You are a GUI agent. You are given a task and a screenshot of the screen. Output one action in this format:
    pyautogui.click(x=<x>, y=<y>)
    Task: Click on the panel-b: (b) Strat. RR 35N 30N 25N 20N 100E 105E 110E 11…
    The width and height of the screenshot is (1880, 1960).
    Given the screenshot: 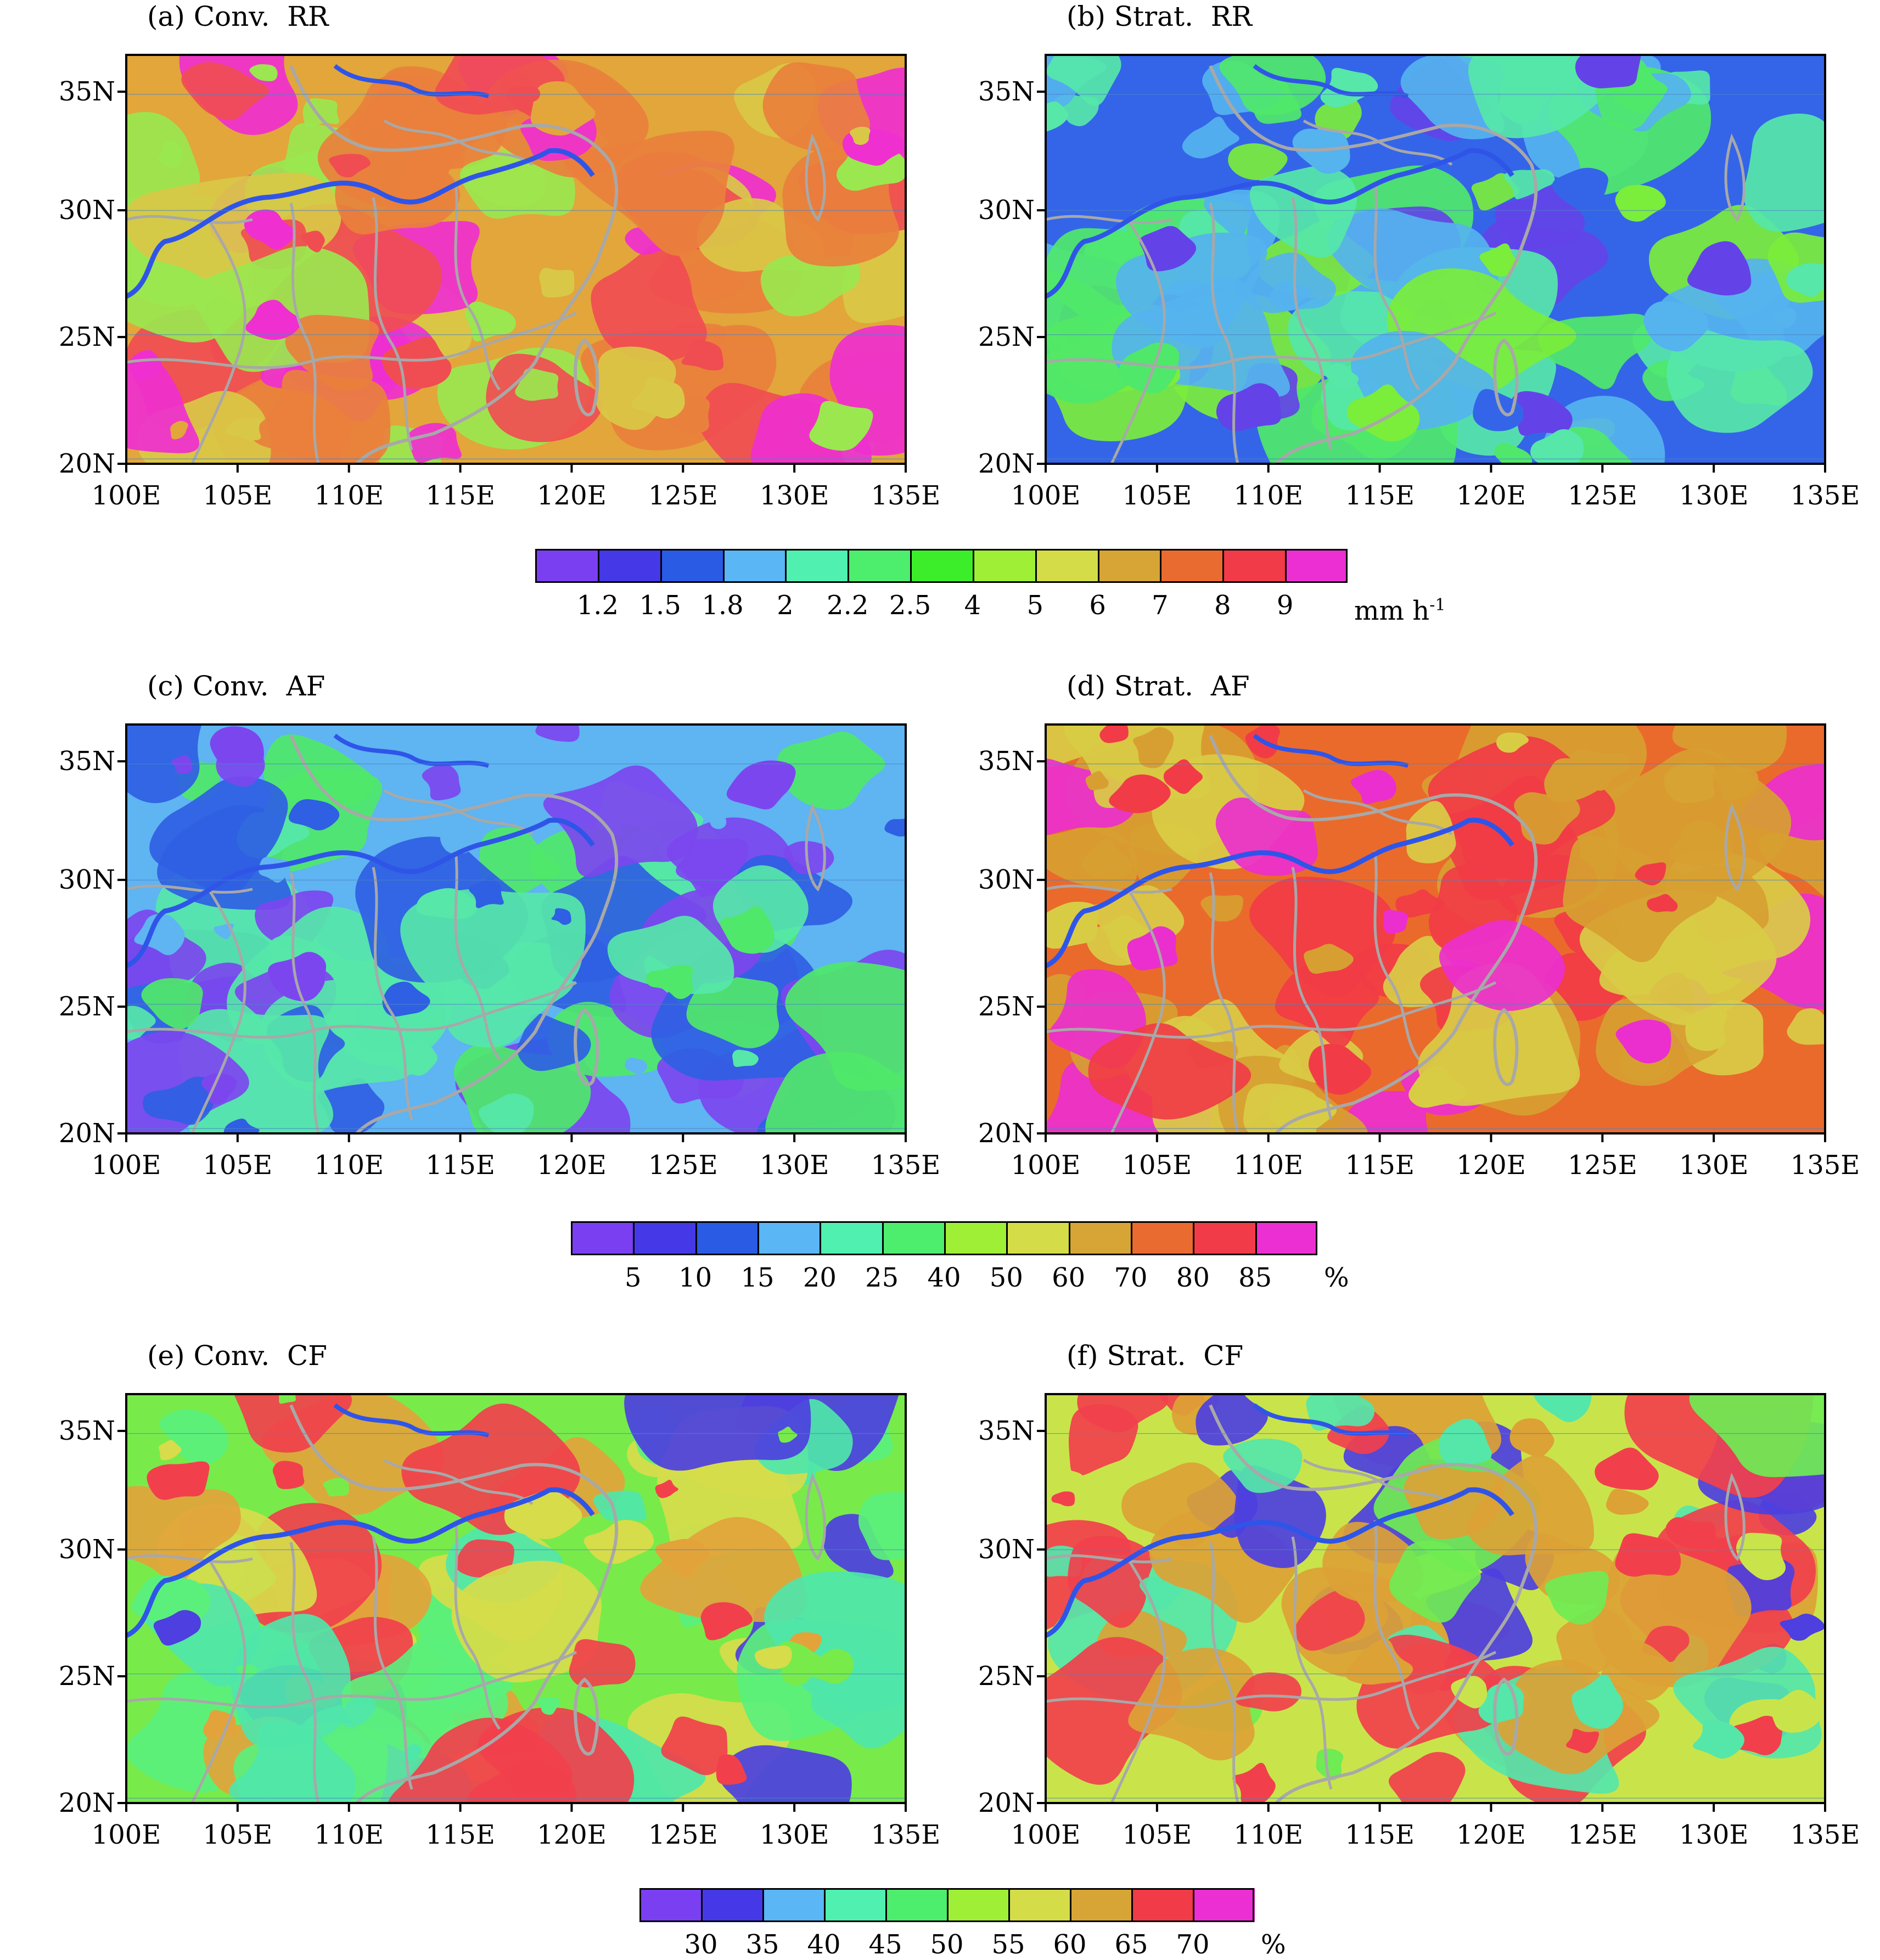 What is the action you would take?
    pyautogui.click(x=1427, y=277)
    